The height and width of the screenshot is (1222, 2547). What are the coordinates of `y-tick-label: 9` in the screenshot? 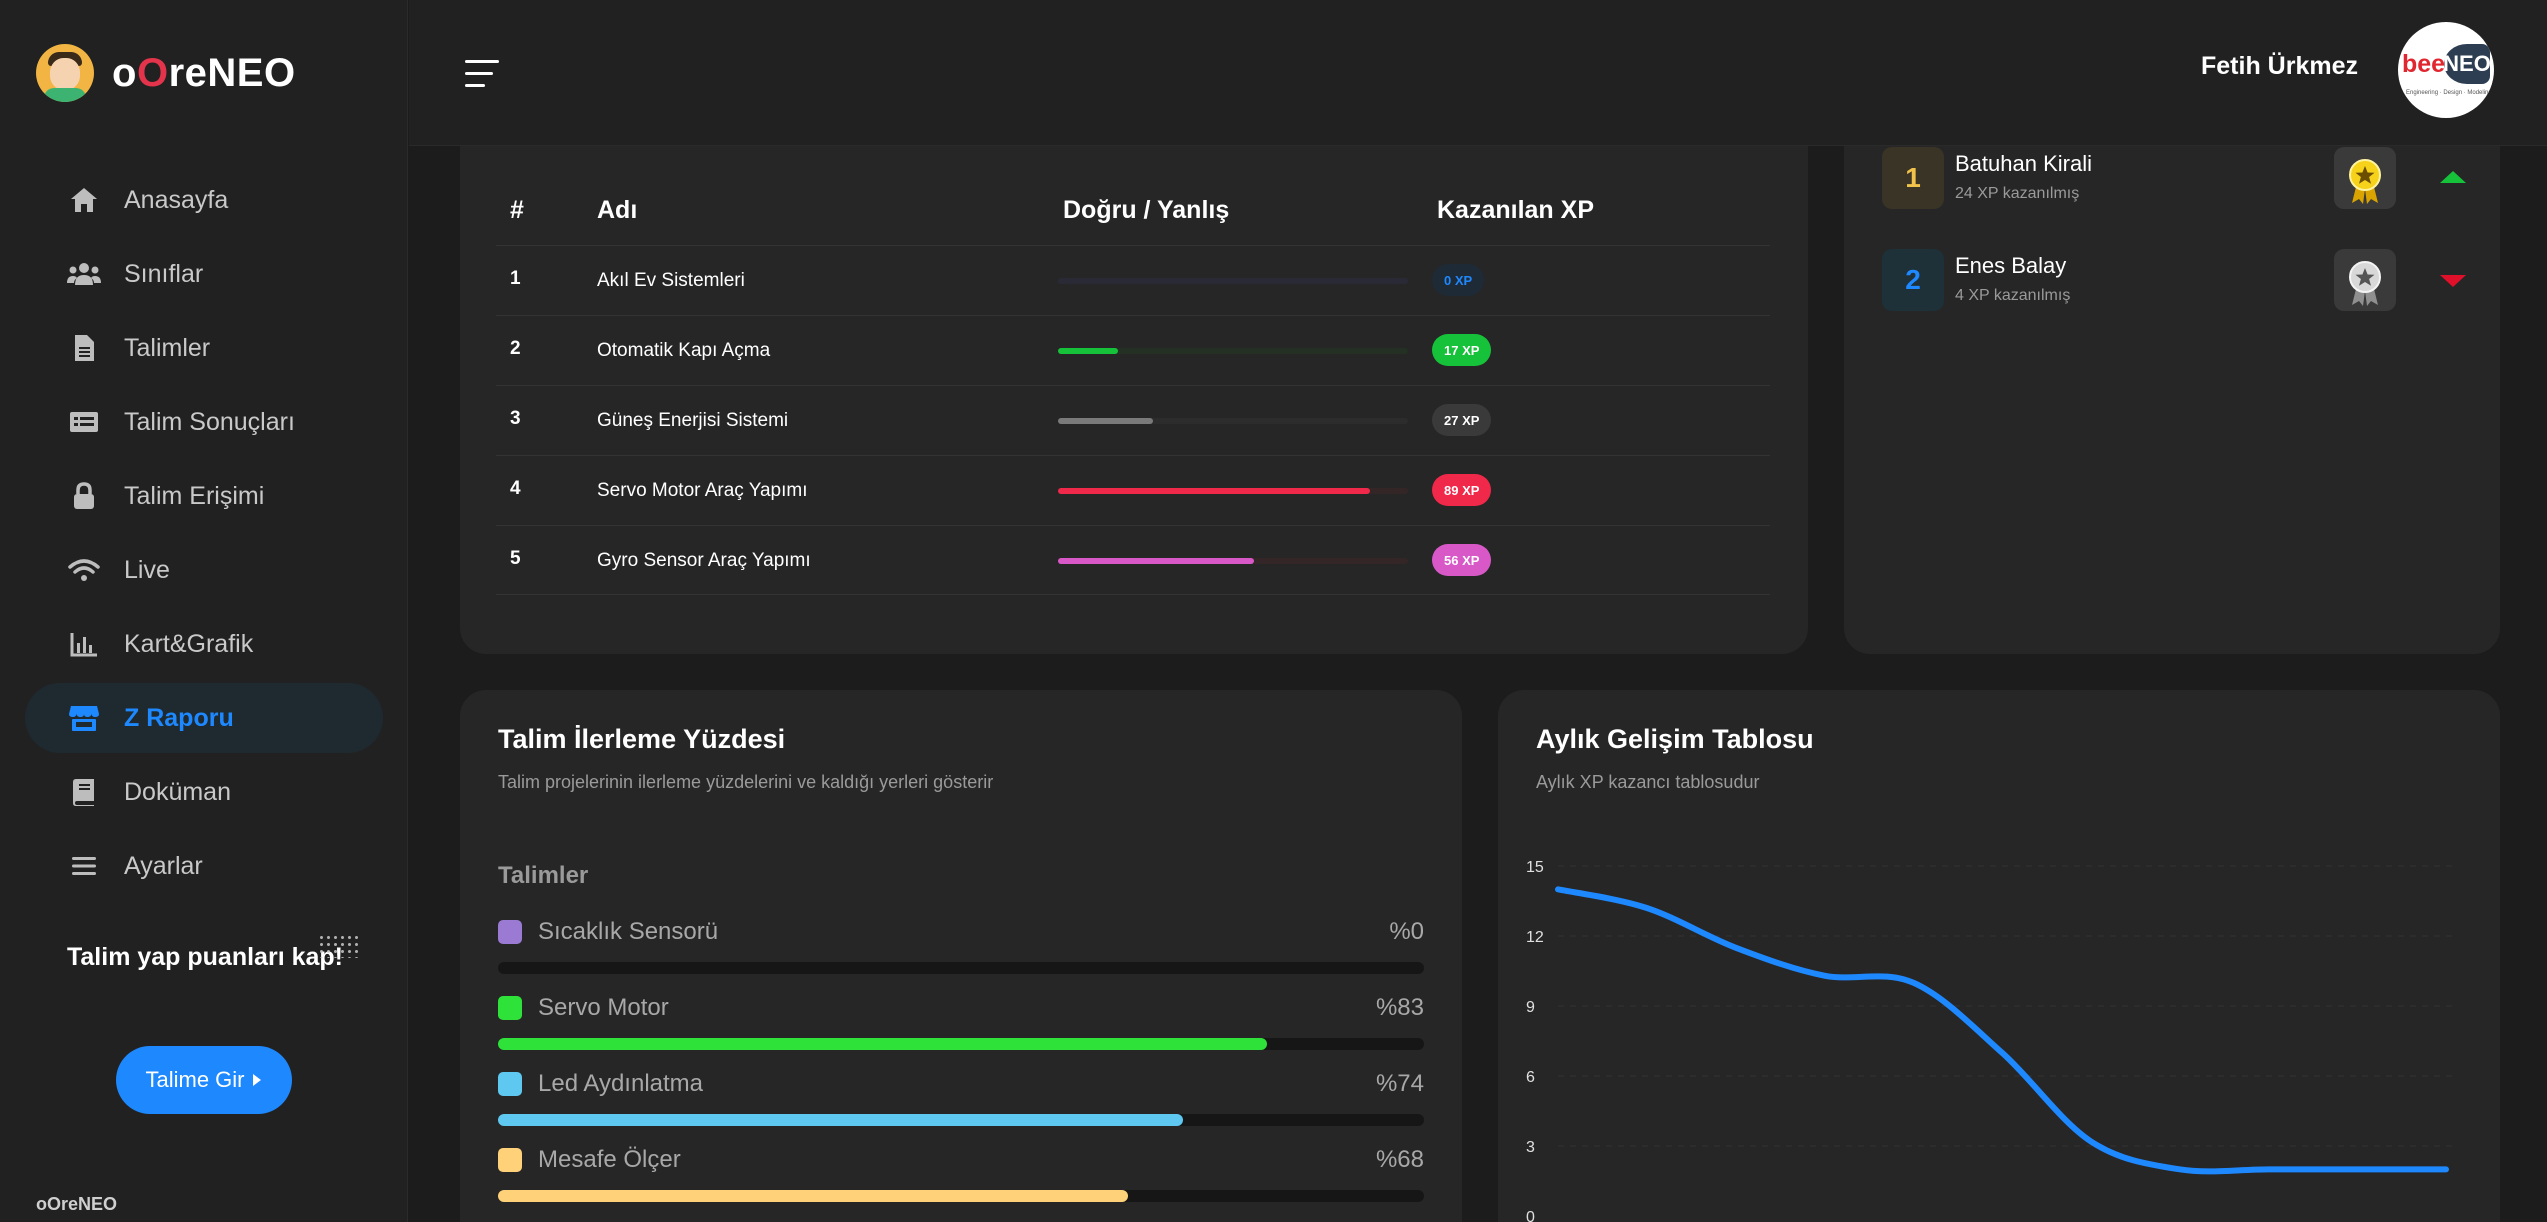 It's located at (1530, 1007).